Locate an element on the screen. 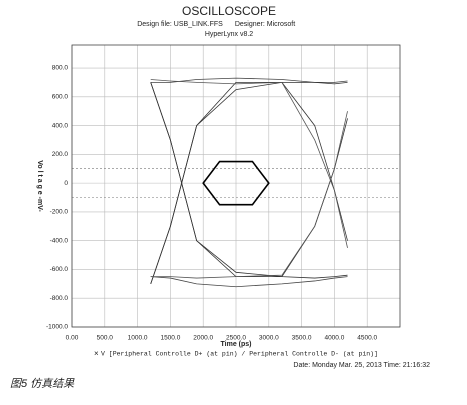  designer: Designer: Microsoft is located at coordinates (265, 24).